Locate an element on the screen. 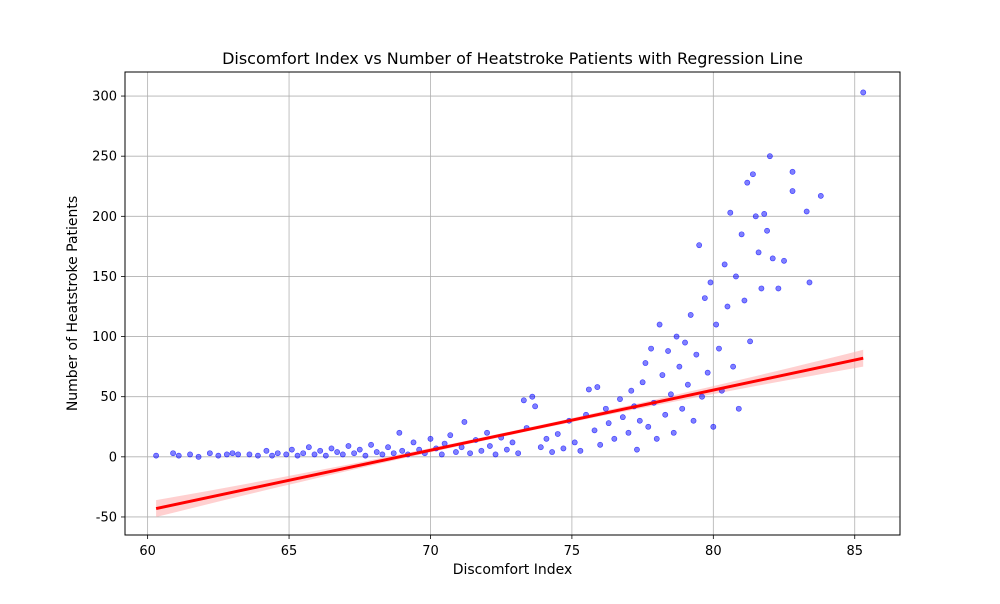 This screenshot has width=1000, height=604. y-tick-label: 300 is located at coordinates (104, 97).